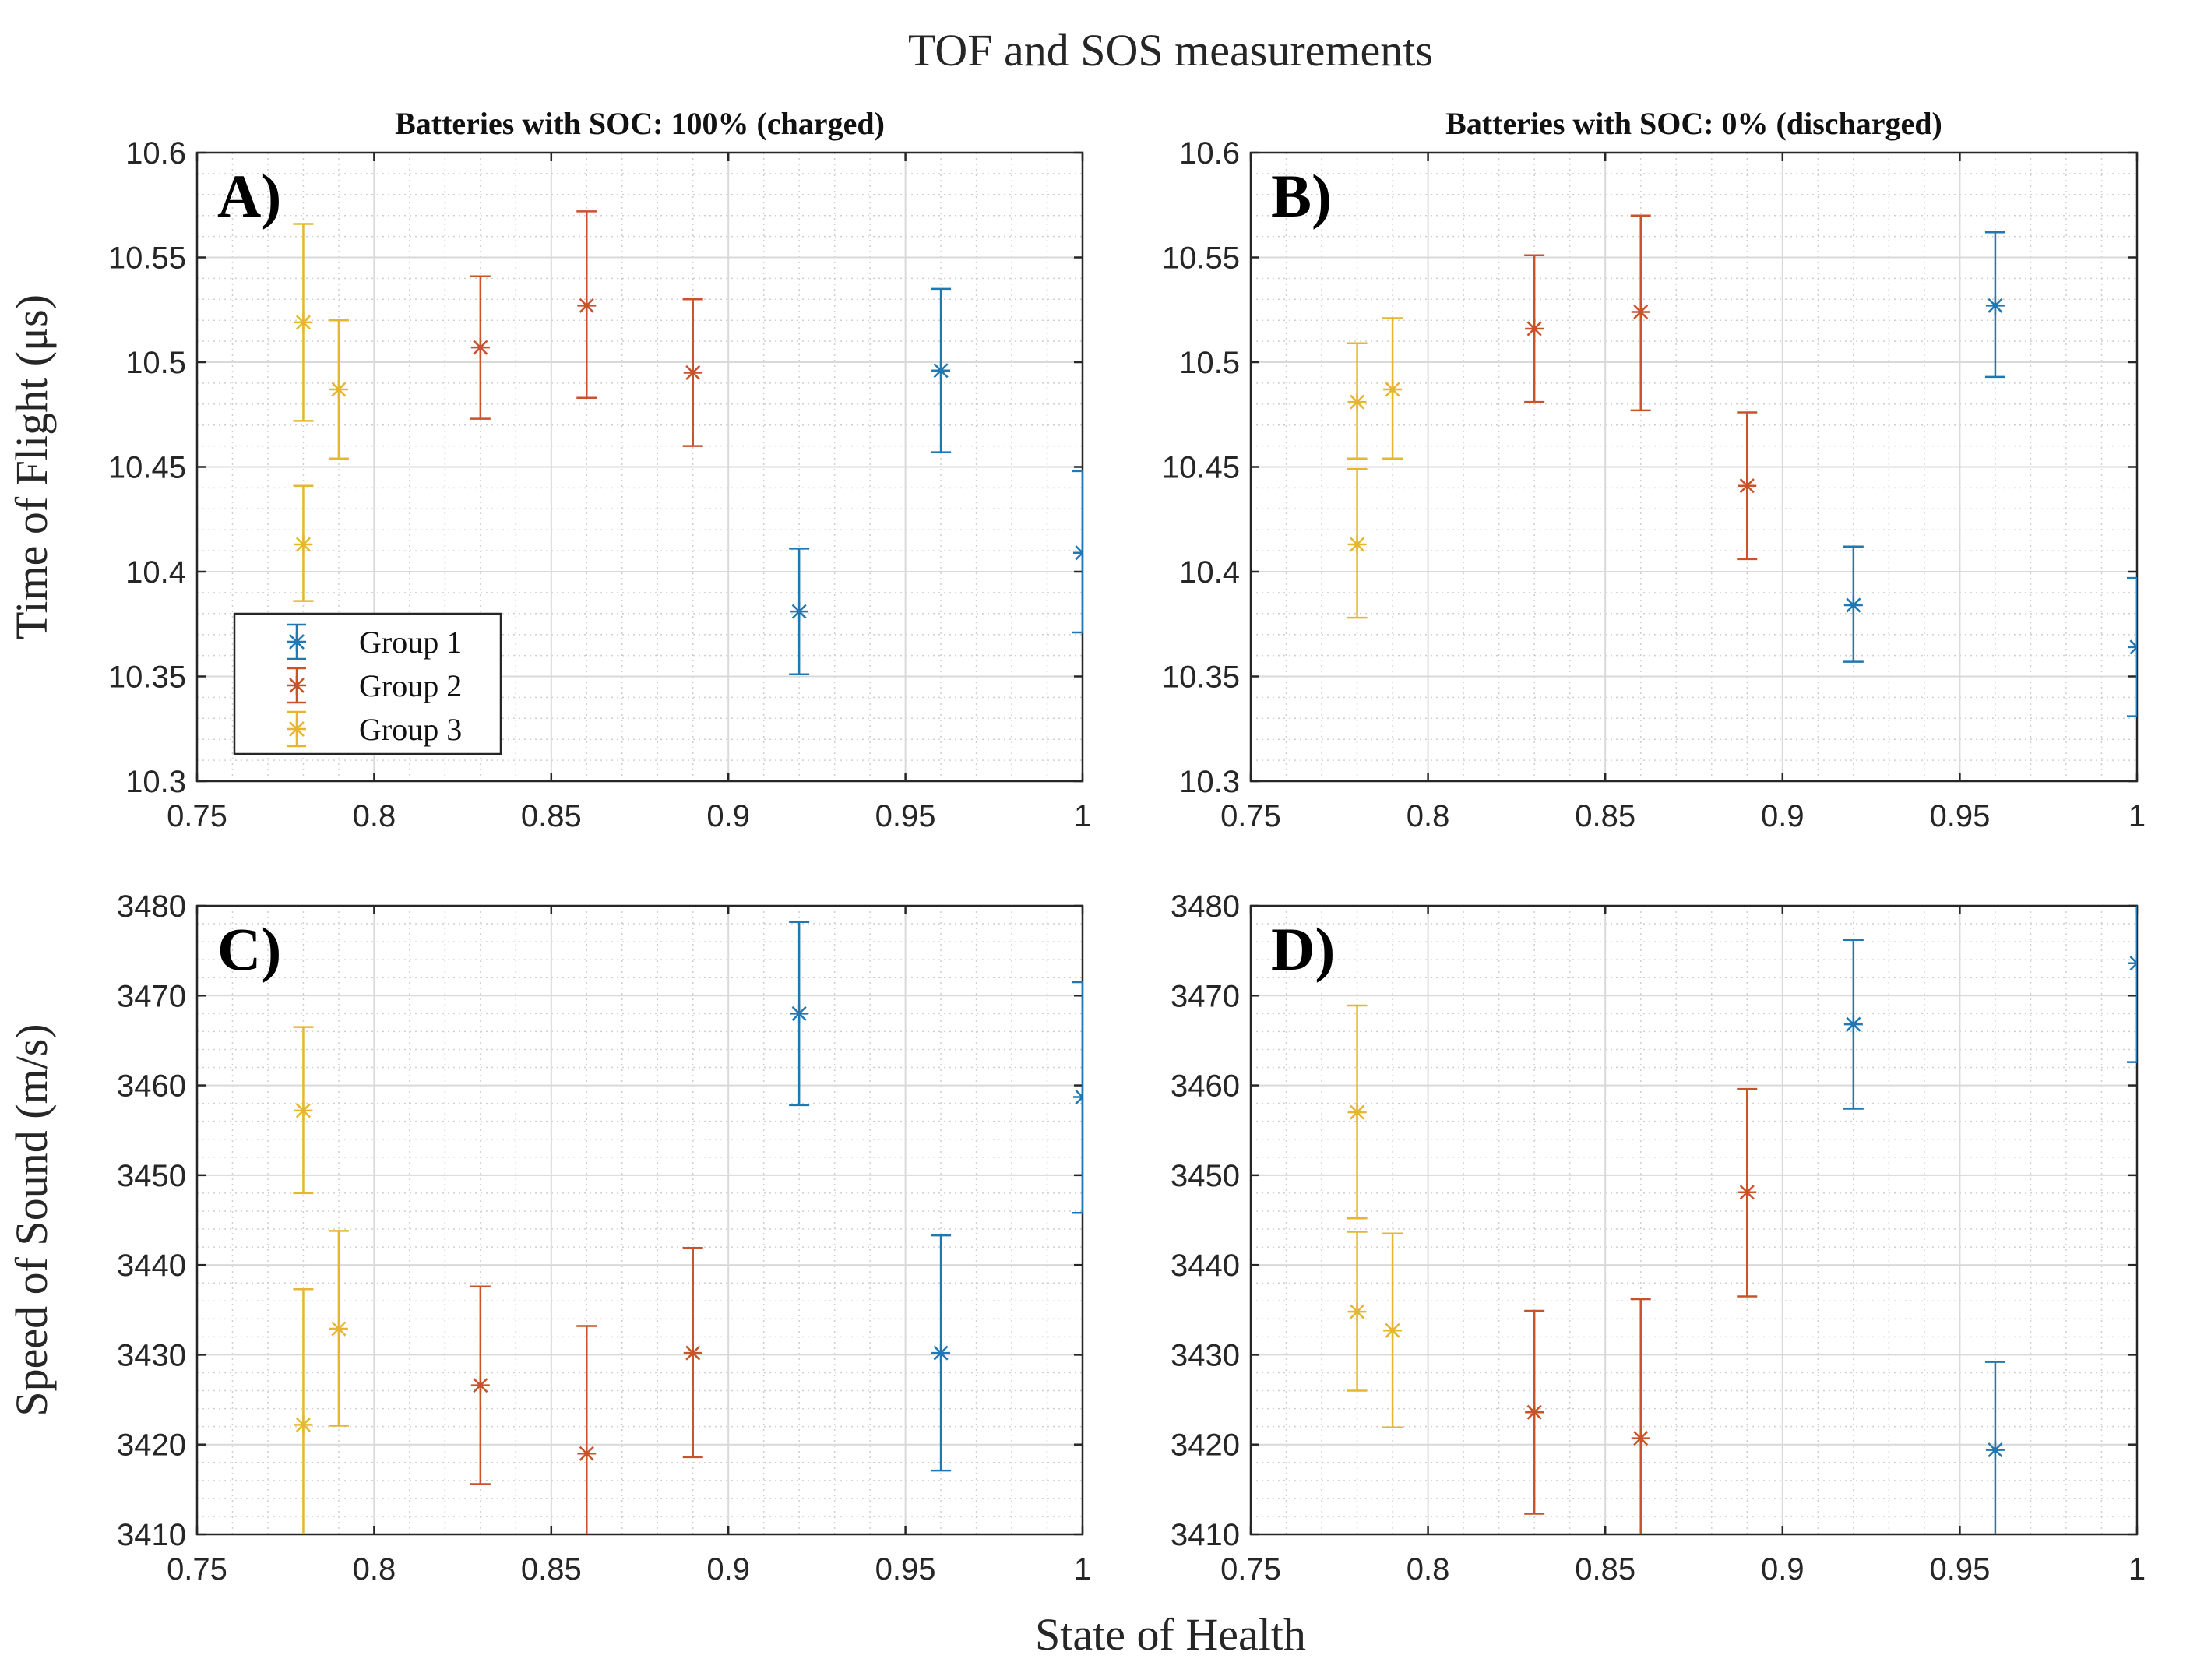  I want to click on panel-title: Batteries with SOC: 100% (charged), so click(640, 124).